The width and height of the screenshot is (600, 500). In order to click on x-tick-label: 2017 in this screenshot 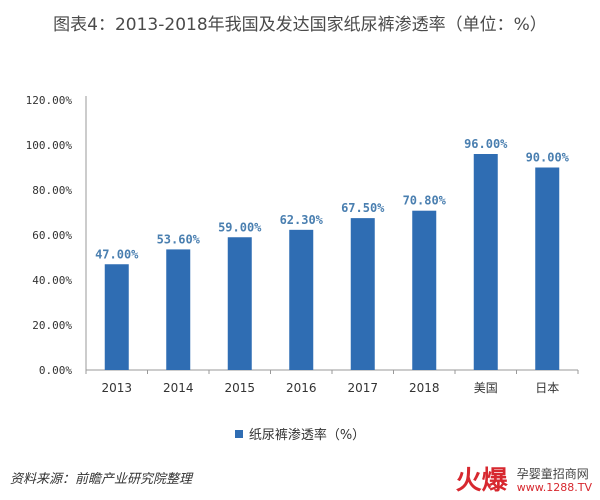, I will do `click(362, 388)`.